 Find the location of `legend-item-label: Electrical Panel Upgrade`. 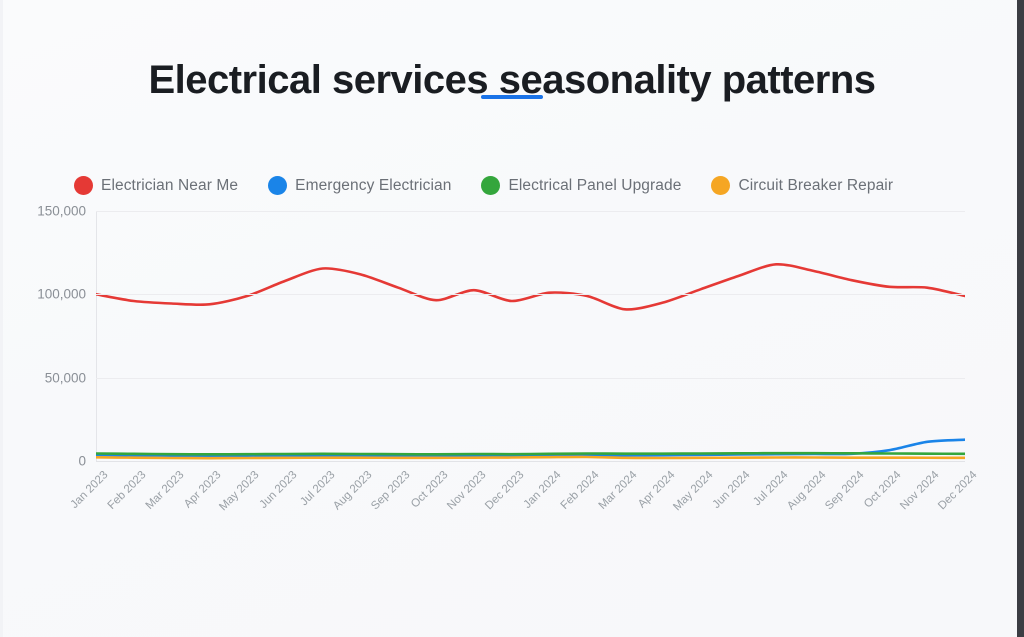

legend-item-label: Electrical Panel Upgrade is located at coordinates (595, 185).